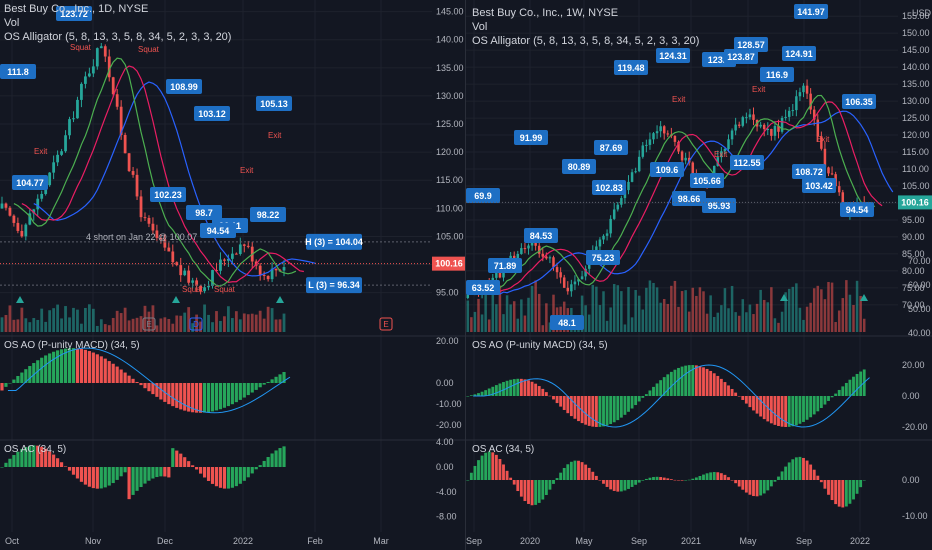  What do you see at coordinates (503, 449) in the screenshot?
I see `weekly-ac-label: OS AC (34, 5)` at bounding box center [503, 449].